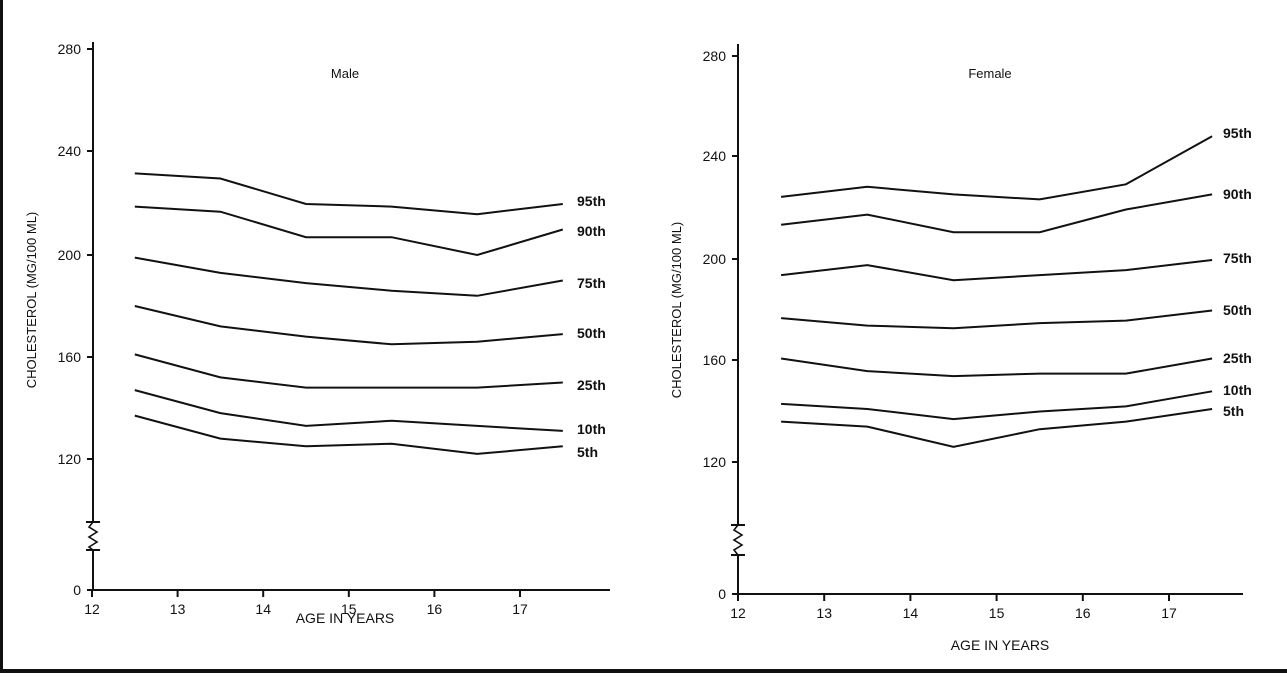 This screenshot has height=678, width=1287. Describe the element at coordinates (345, 618) in the screenshot. I see `chart0-x-axis-label: AGE IN YEARS` at that location.